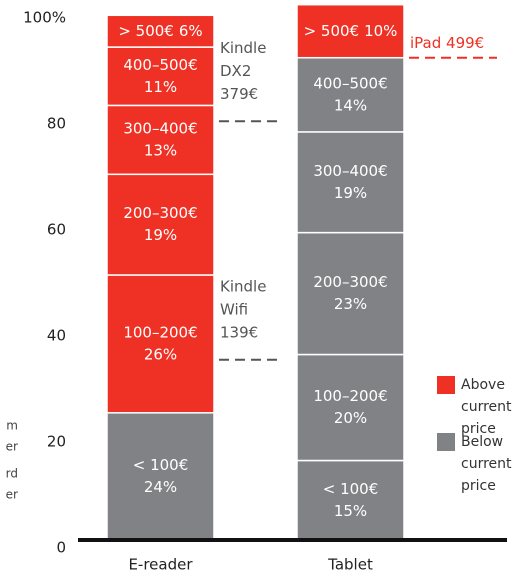 Image resolution: width=527 pixels, height=579 pixels. I want to click on segment-value: 6%, so click(191, 31).